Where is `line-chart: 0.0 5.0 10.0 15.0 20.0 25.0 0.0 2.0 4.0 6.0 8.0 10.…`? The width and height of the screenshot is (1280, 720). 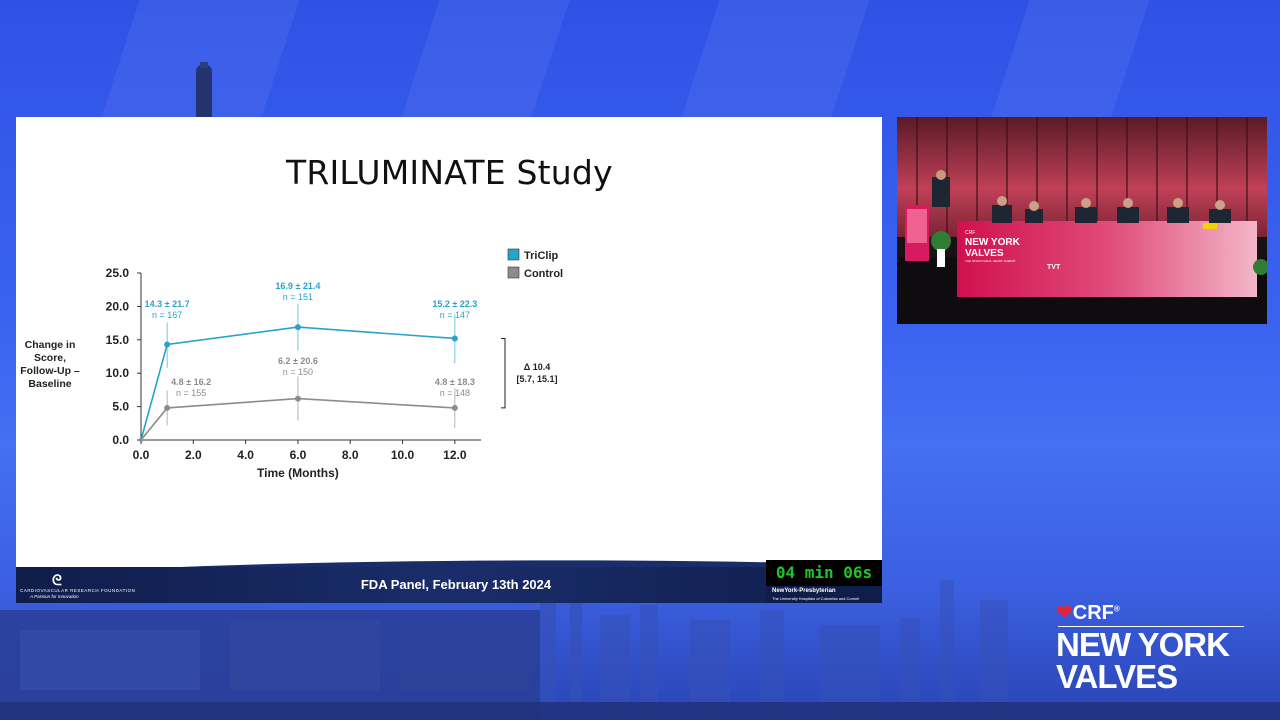 line-chart: 0.0 5.0 10.0 15.0 20.0 25.0 0.0 2.0 4.0 6.0 8.0 10.… is located at coordinates (291, 364).